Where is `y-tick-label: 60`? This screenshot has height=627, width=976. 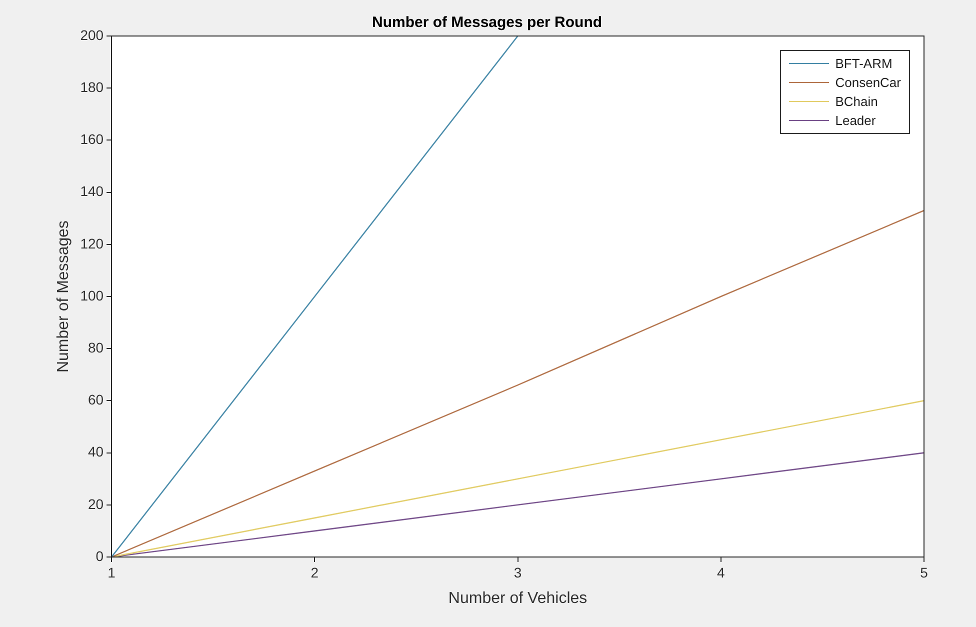
y-tick-label: 60 is located at coordinates (96, 400).